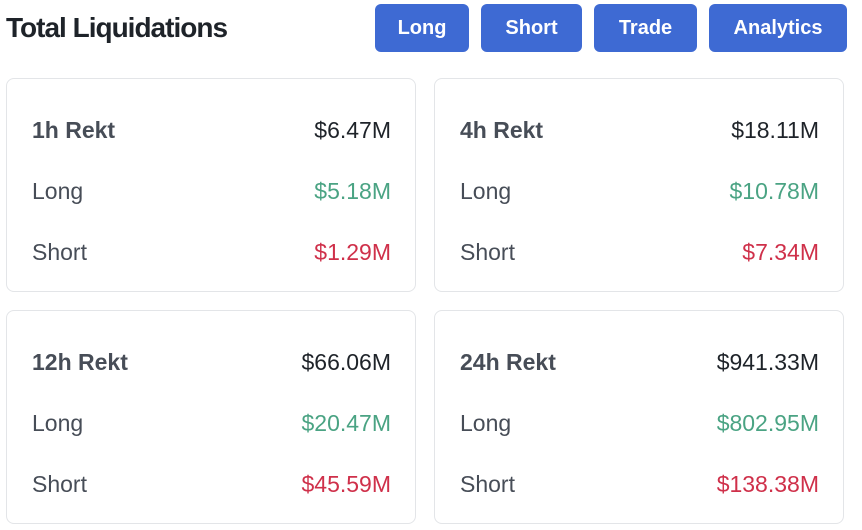  What do you see at coordinates (767, 362) in the screenshot?
I see `total-value: $941.33M` at bounding box center [767, 362].